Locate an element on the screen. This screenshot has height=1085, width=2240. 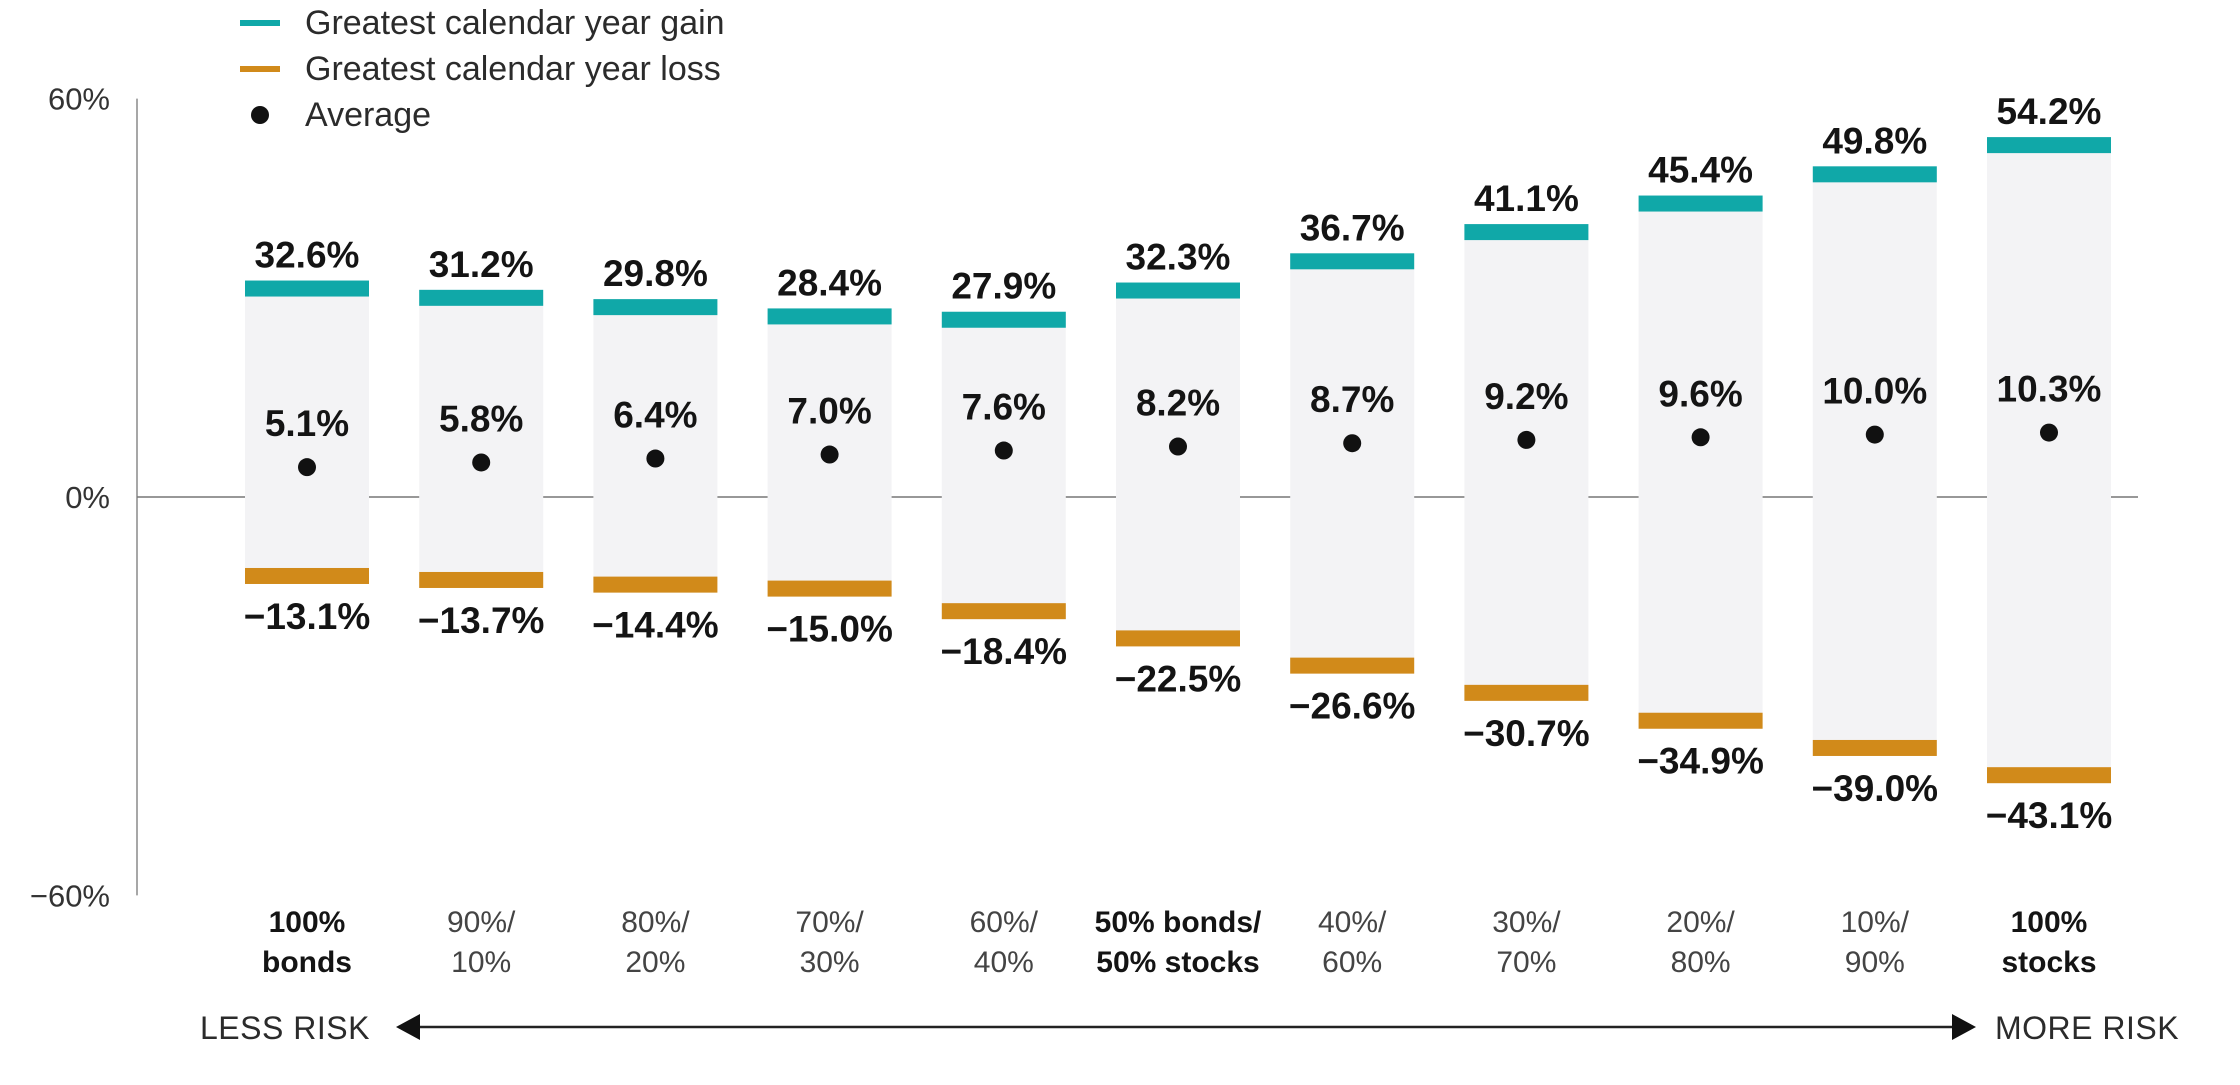
loss-data-label: −26.6% is located at coordinates (1352, 706).